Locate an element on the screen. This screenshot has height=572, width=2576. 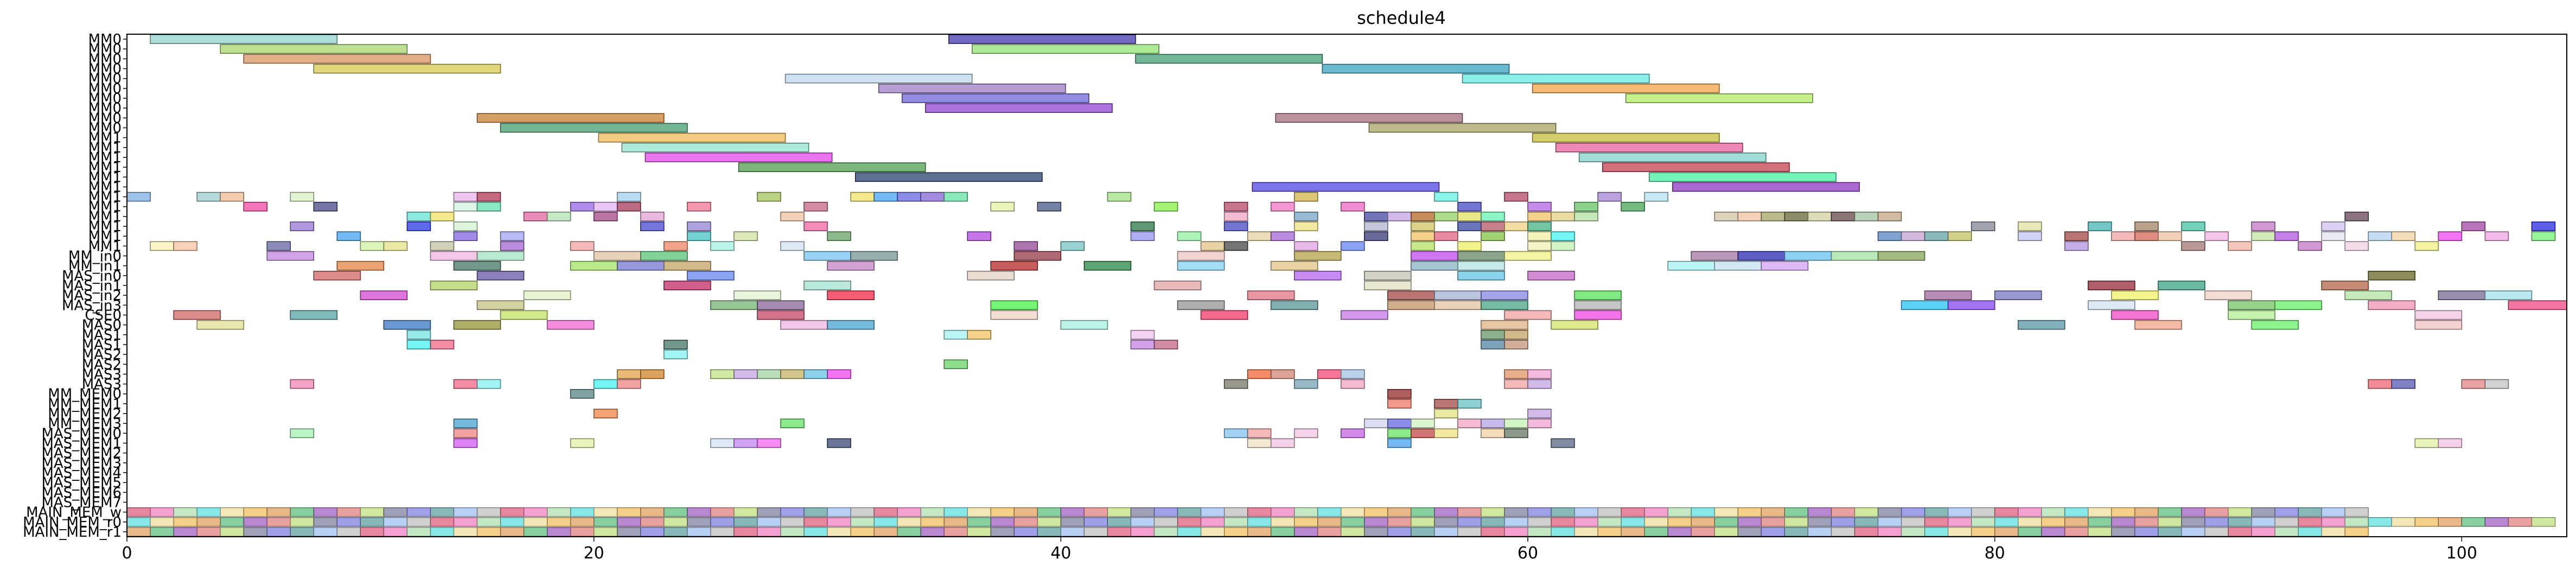
y-tick-label: MAS_in3 is located at coordinates (92, 306).